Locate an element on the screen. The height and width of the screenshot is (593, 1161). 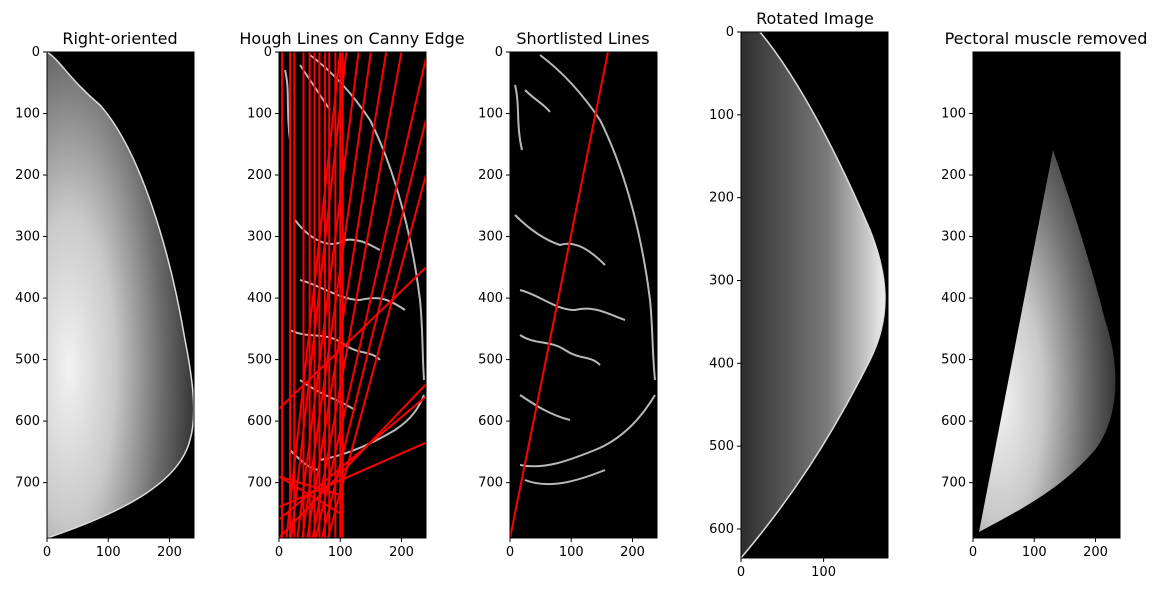
axes-1: 0 100 200 0 100 200 300 400 500 600 700 is located at coordinates (105, 302).